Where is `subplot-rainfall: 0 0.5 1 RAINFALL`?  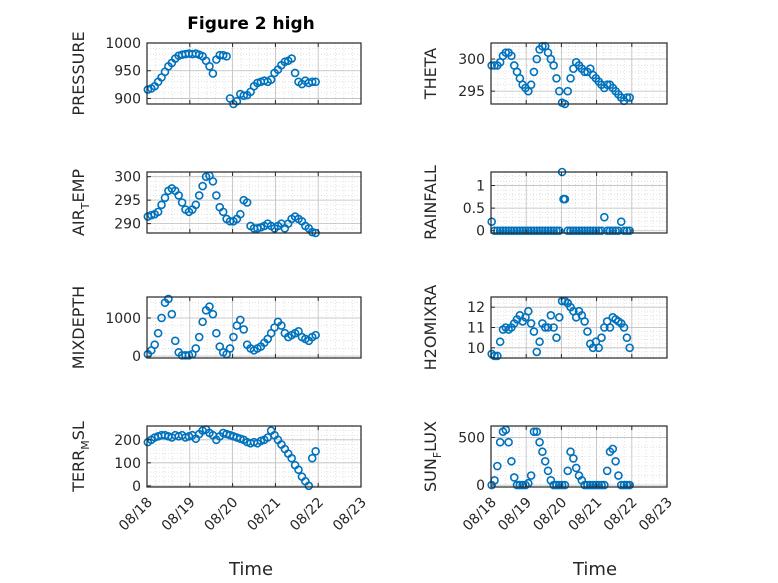
subplot-rainfall: 0 0.5 1 RAINFALL is located at coordinates (544, 202).